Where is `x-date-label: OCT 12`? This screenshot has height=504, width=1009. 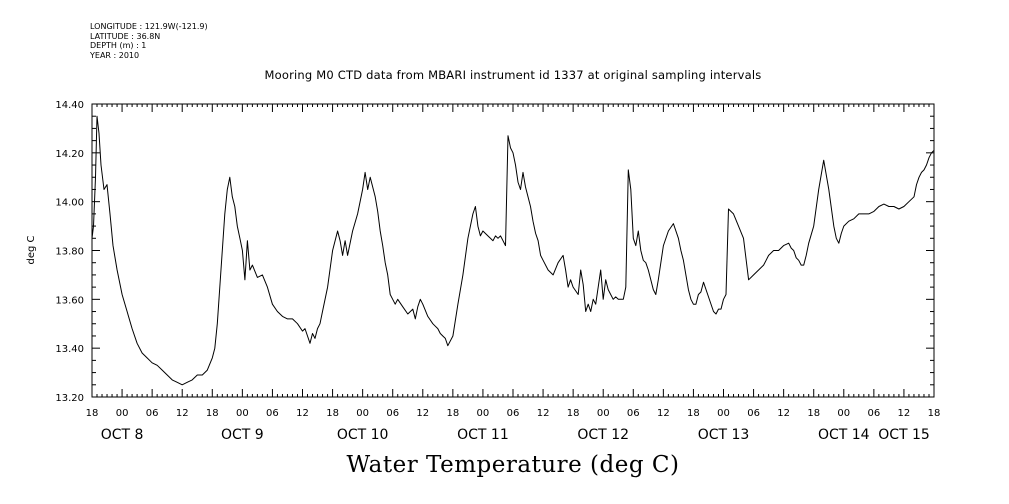 x-date-label: OCT 12 is located at coordinates (603, 435).